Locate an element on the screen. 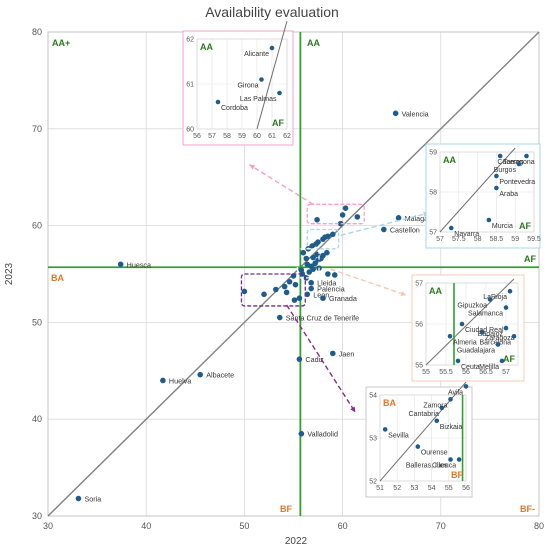 Image resolution: width=550 pixels, height=551 pixels. inset-point-label: Cordoba is located at coordinates (234, 108).